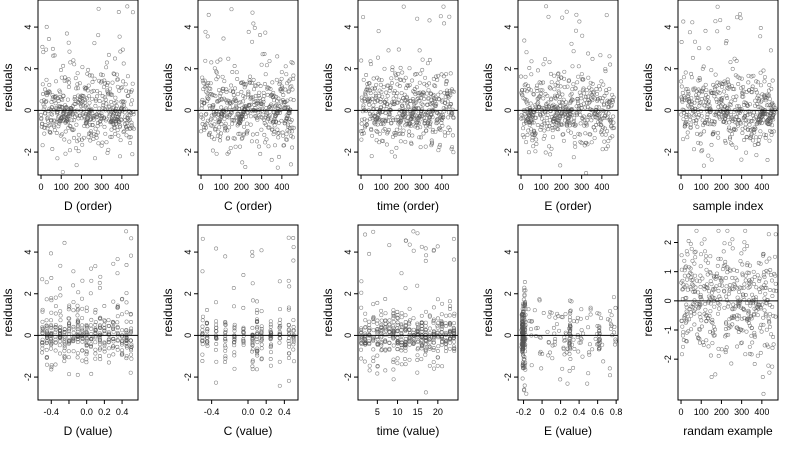 The image size is (800, 450). Describe the element at coordinates (348, 27) in the screenshot. I see `y-tick-label: 4` at that location.